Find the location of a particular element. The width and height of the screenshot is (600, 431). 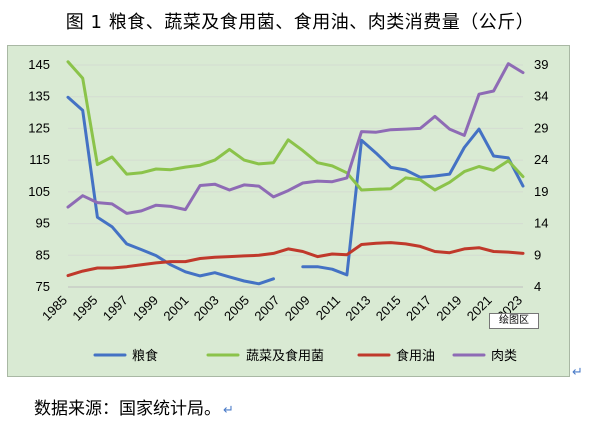

right-y-tick-label: 19 is located at coordinates (541, 191).